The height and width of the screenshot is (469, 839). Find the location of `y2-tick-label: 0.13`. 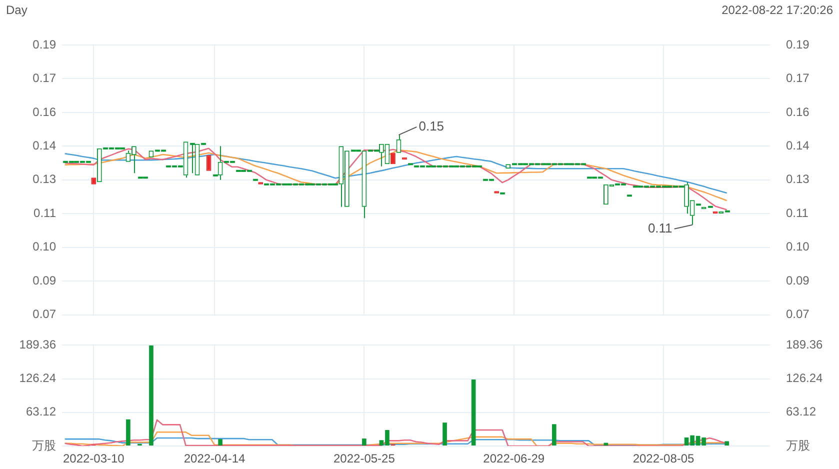

y2-tick-label: 0.13 is located at coordinates (798, 179).